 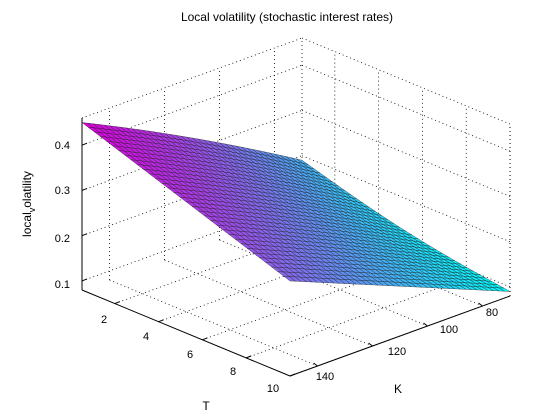 I want to click on z-axis-label: localvolatility, so click(x=28, y=204).